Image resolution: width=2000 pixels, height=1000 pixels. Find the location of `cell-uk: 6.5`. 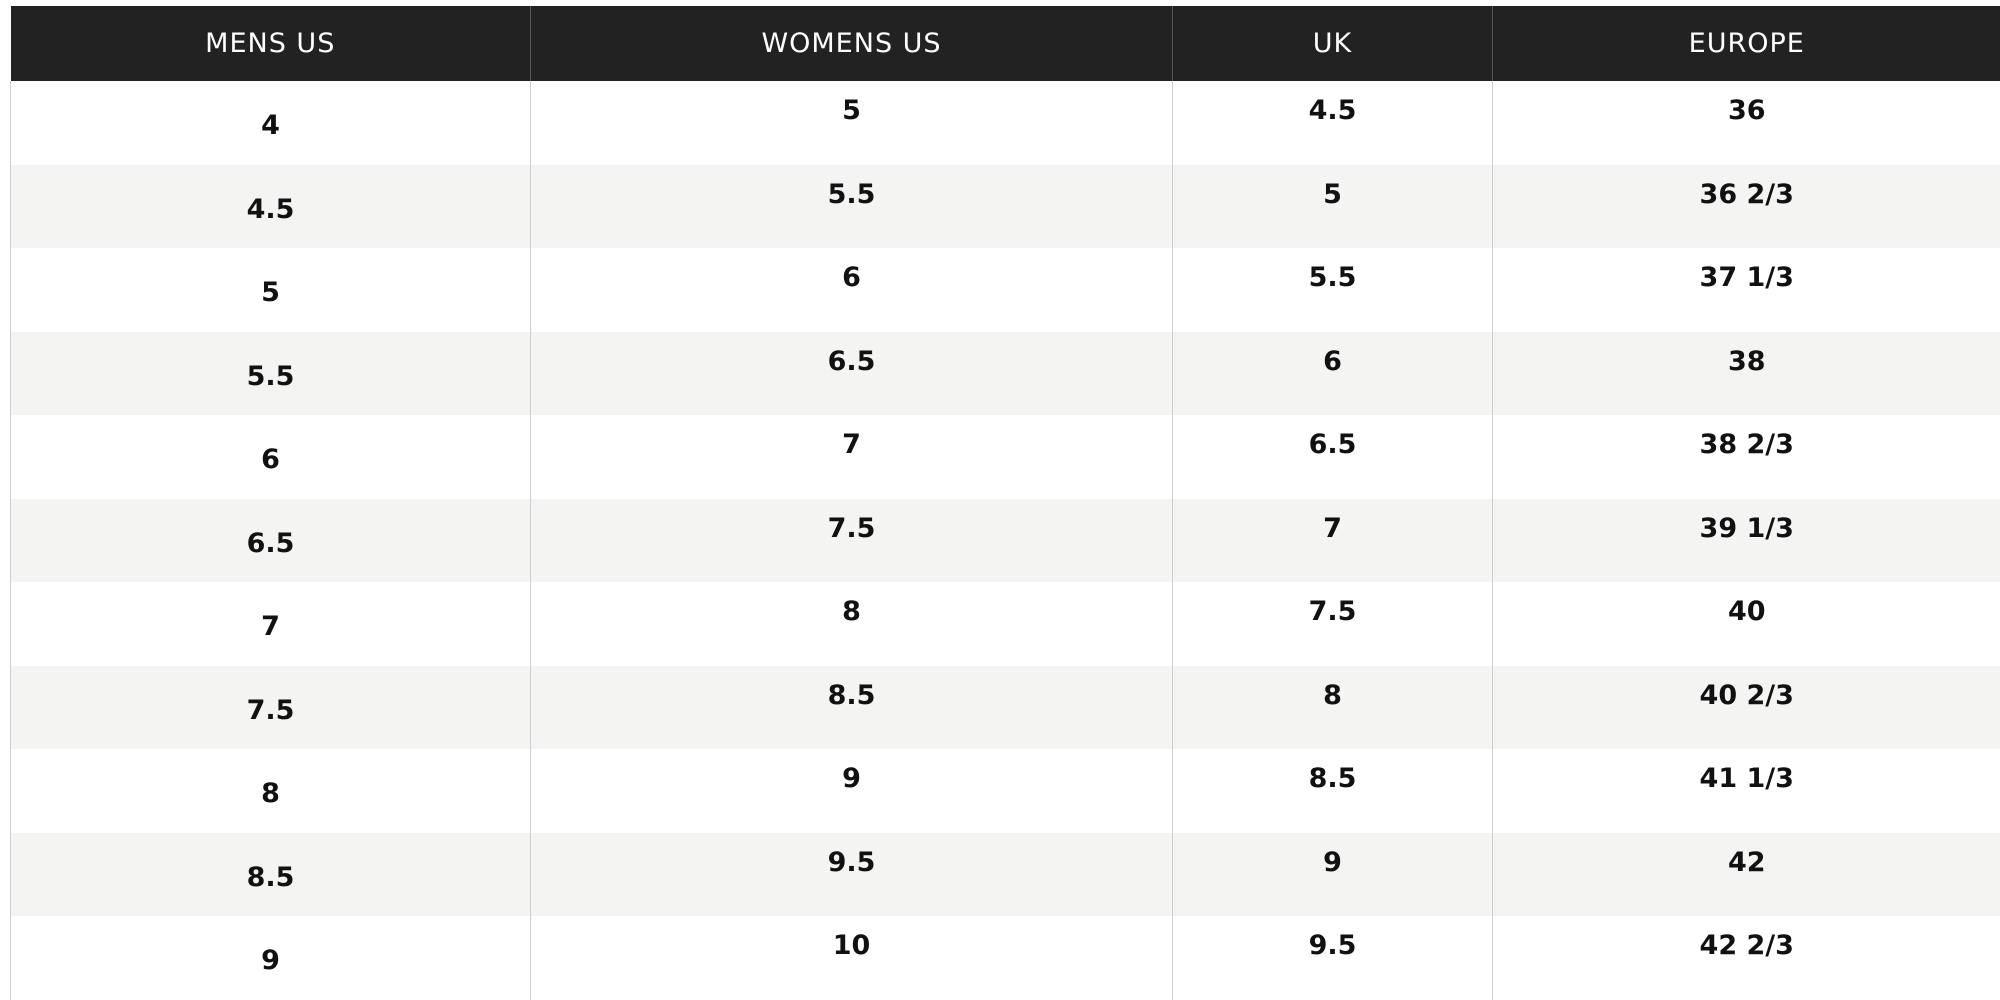

cell-uk: 6.5 is located at coordinates (1333, 457).